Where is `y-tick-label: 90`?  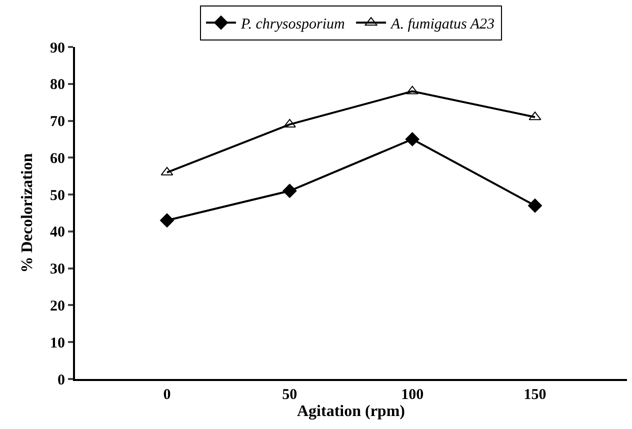
y-tick-label: 90 is located at coordinates (57, 48).